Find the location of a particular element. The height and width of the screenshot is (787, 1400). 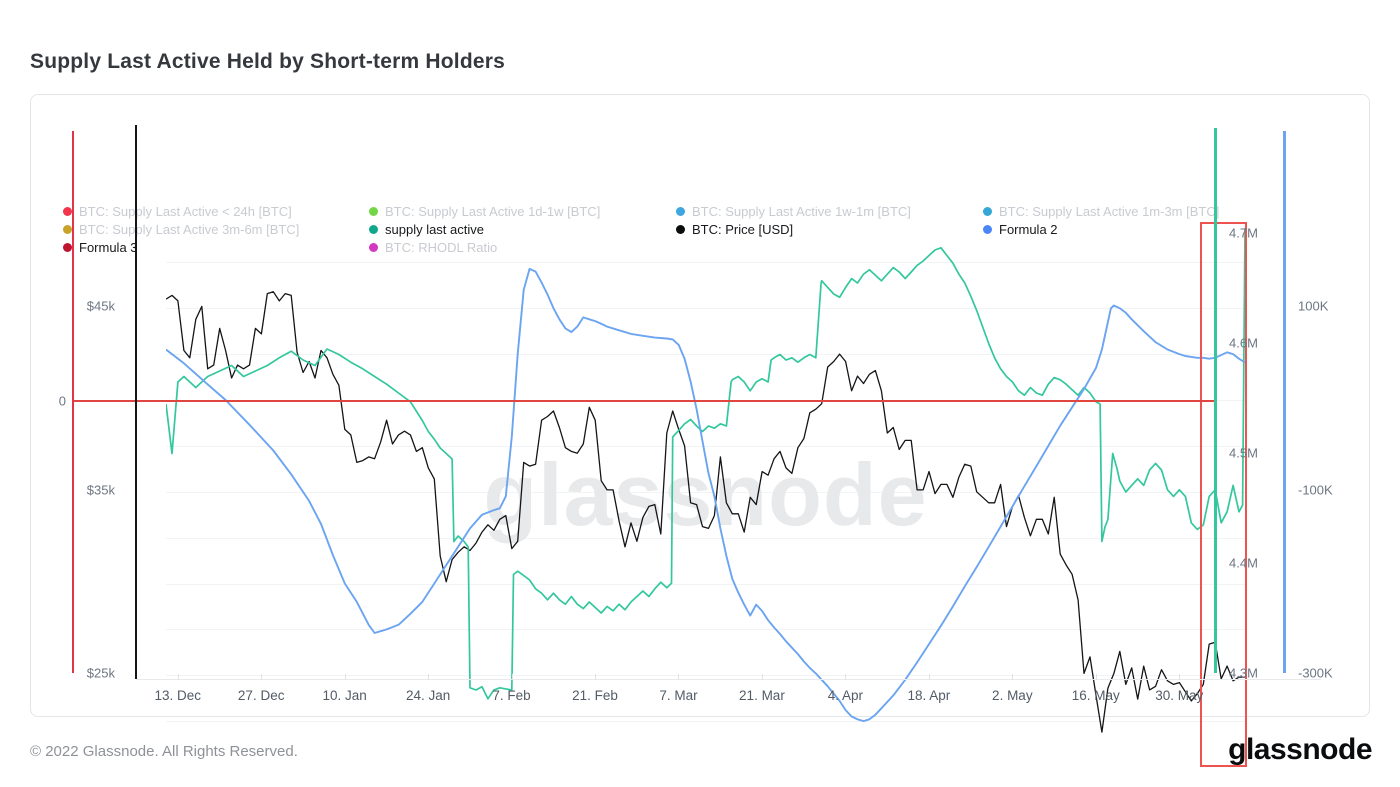

legend-item: supply last active is located at coordinates (484, 229).